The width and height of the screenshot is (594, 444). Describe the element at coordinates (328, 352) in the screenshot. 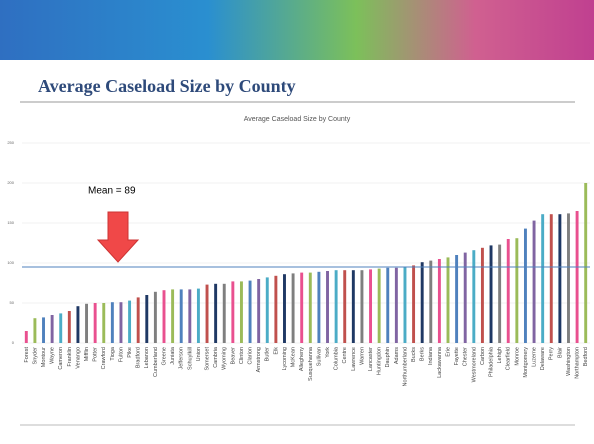

I see `x-tick-label: York` at that location.